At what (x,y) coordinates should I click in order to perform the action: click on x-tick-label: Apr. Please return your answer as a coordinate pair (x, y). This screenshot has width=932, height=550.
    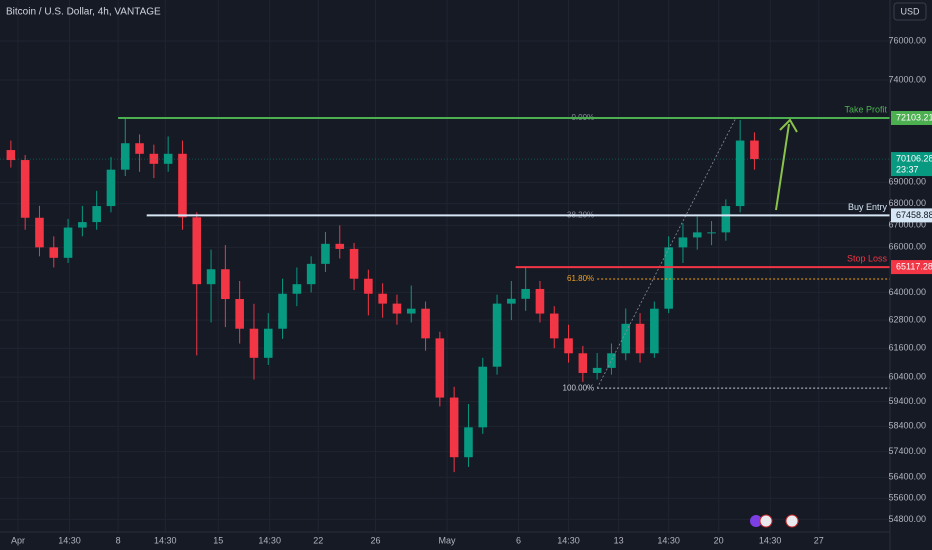
    Looking at the image, I should click on (18, 540).